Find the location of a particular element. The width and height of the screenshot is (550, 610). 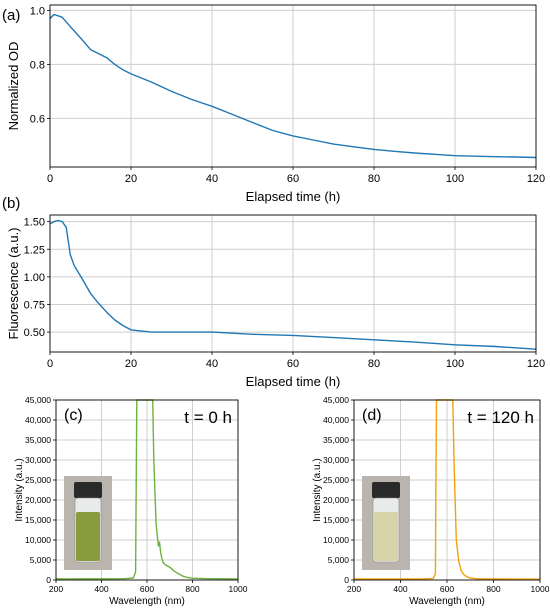

panel-b-ytick-label: 0.50 is located at coordinates (34, 333).